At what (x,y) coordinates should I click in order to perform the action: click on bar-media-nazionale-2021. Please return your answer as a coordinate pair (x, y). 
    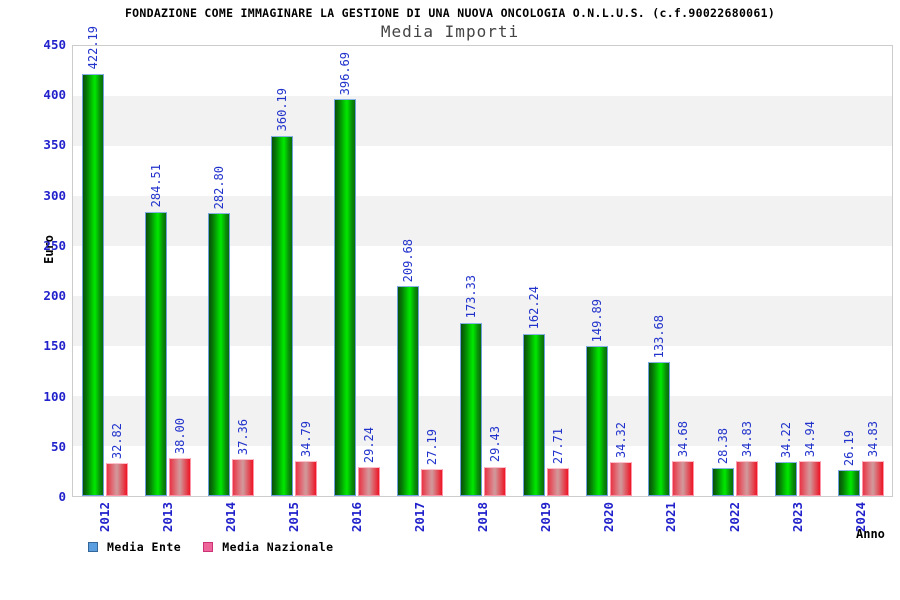
    Looking at the image, I should click on (683, 478).